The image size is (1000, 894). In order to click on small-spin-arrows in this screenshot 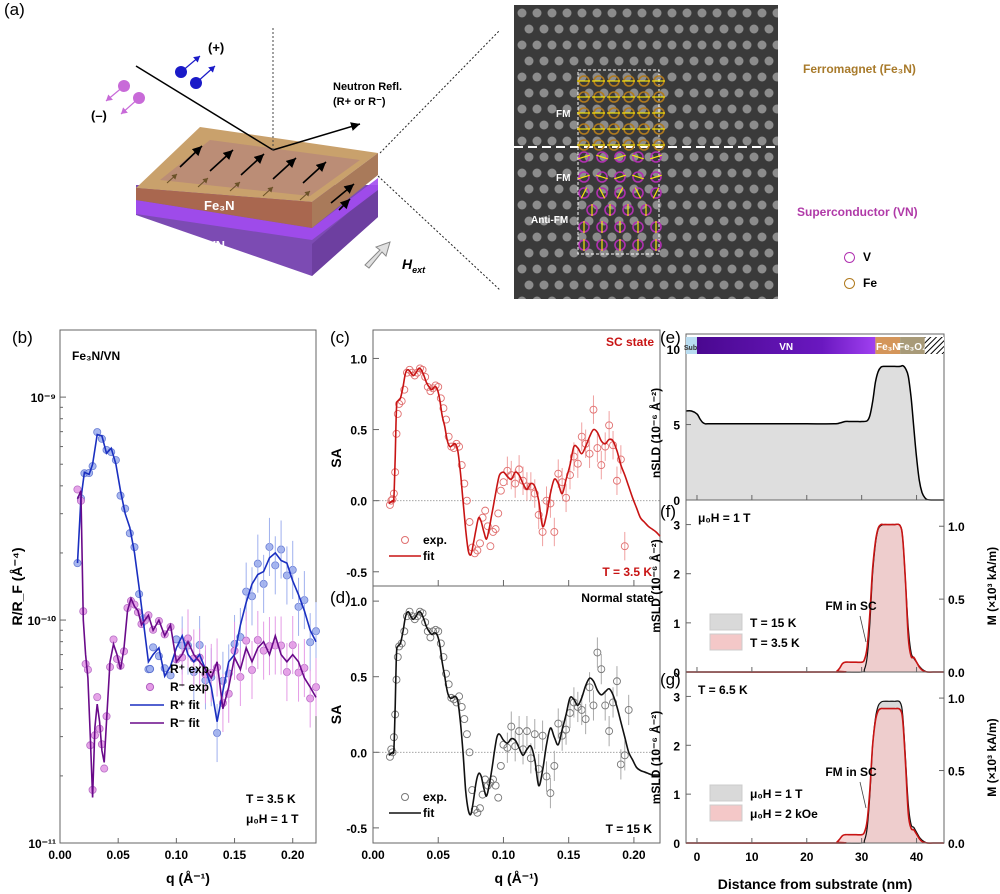, I will do `click(238, 187)`.